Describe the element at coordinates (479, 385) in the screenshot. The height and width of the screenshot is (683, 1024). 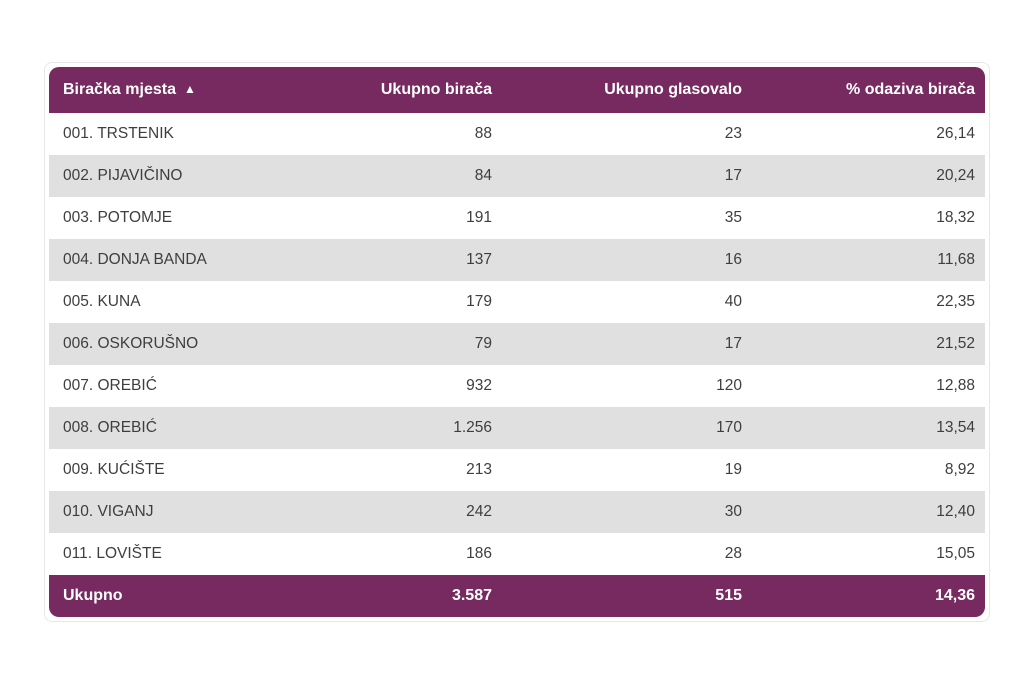
I see `cell-total-voters: 932` at that location.